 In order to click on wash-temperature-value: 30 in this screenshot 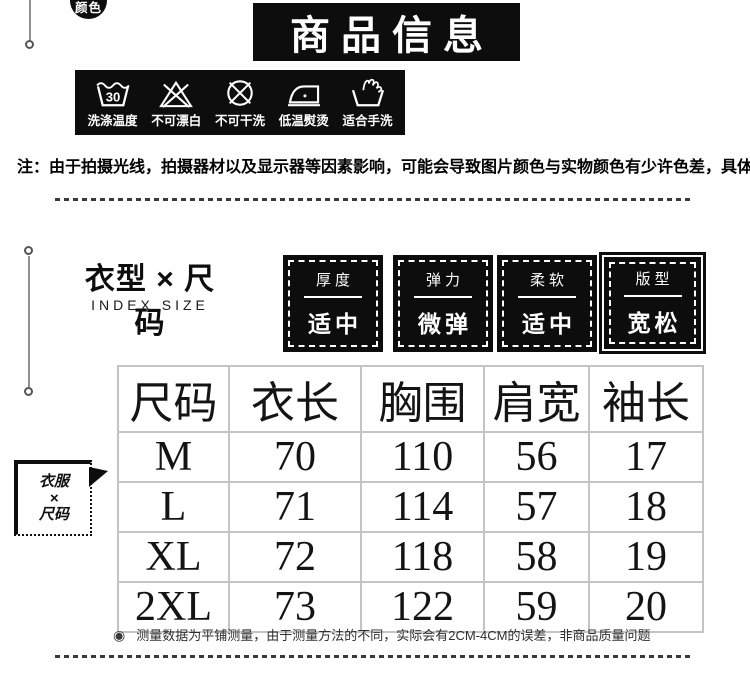, I will do `click(112, 96)`.